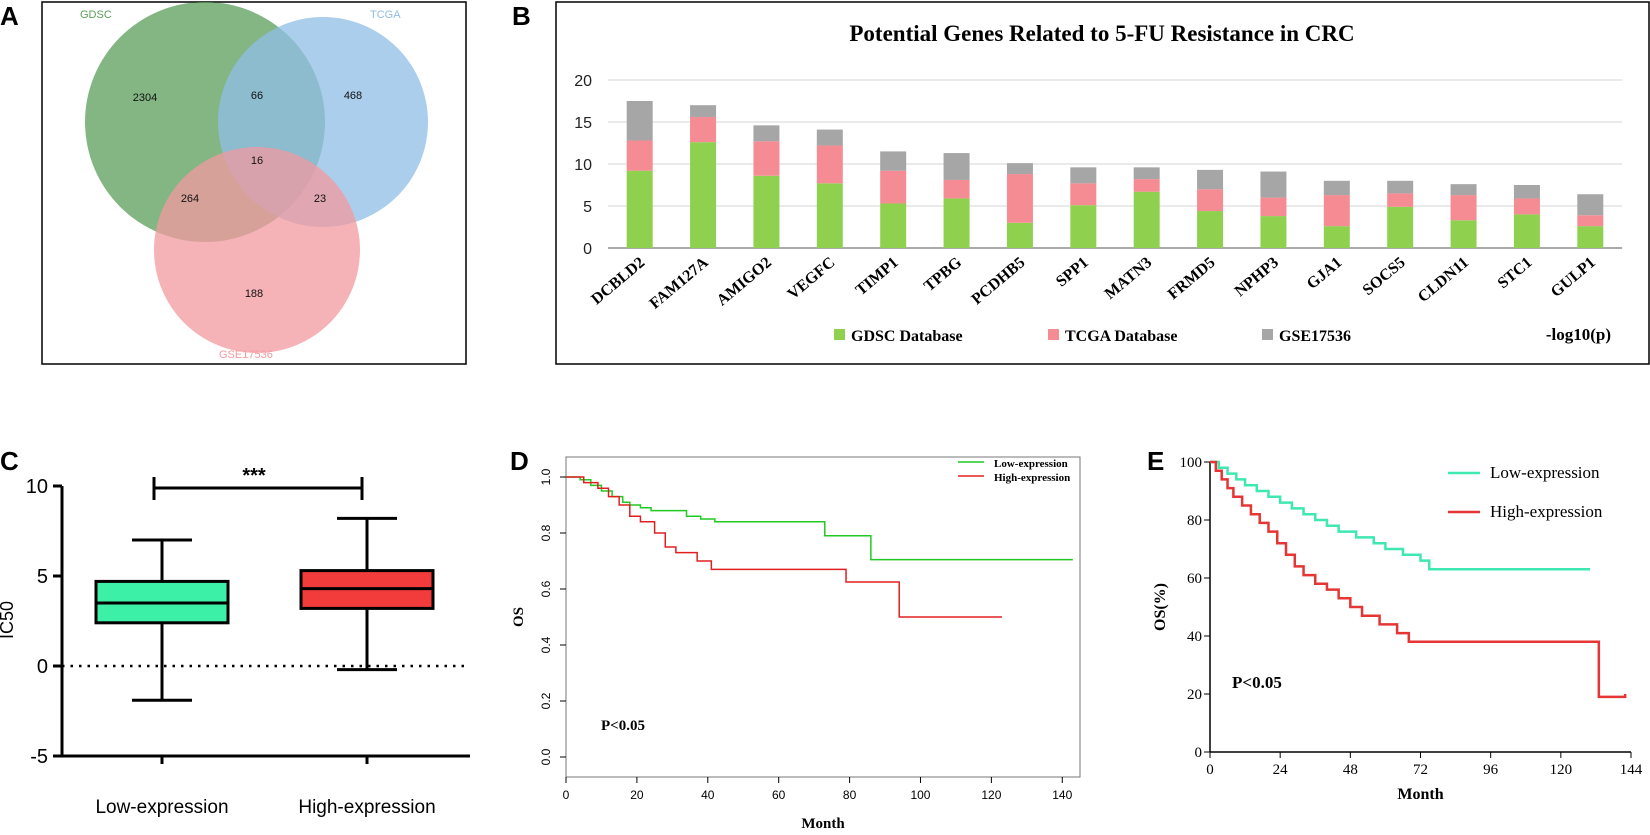 This screenshot has width=1650, height=835. What do you see at coordinates (145, 98) in the screenshot?
I see `venn-count-gdsc-only: 2304` at bounding box center [145, 98].